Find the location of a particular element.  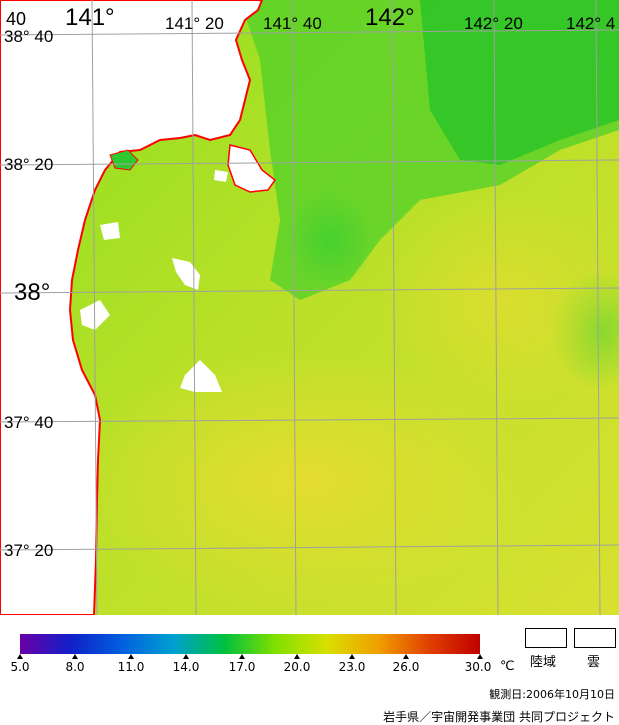

warm-east is located at coordinates (499, 300).